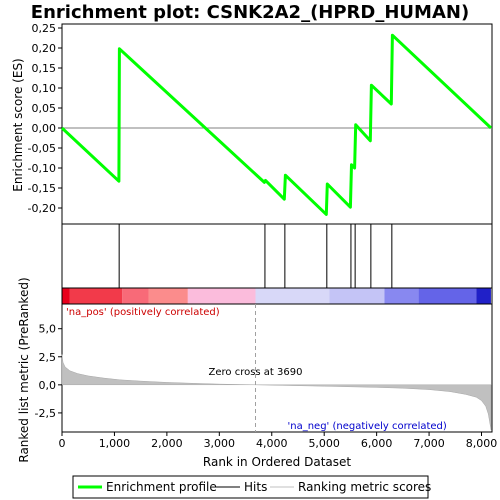 Image resolution: width=500 pixels, height=500 pixels. Describe the element at coordinates (276, 392) in the screenshot. I see `ranking-metric-area` at that location.